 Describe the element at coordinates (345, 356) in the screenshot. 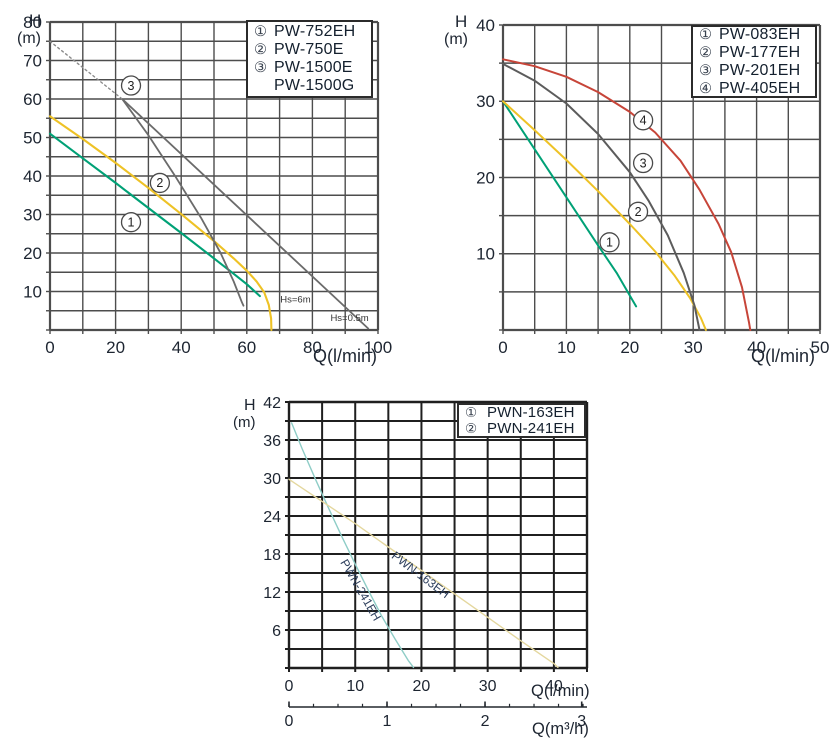

I see `chart1-x-axis-label: Q(l/min)` at that location.